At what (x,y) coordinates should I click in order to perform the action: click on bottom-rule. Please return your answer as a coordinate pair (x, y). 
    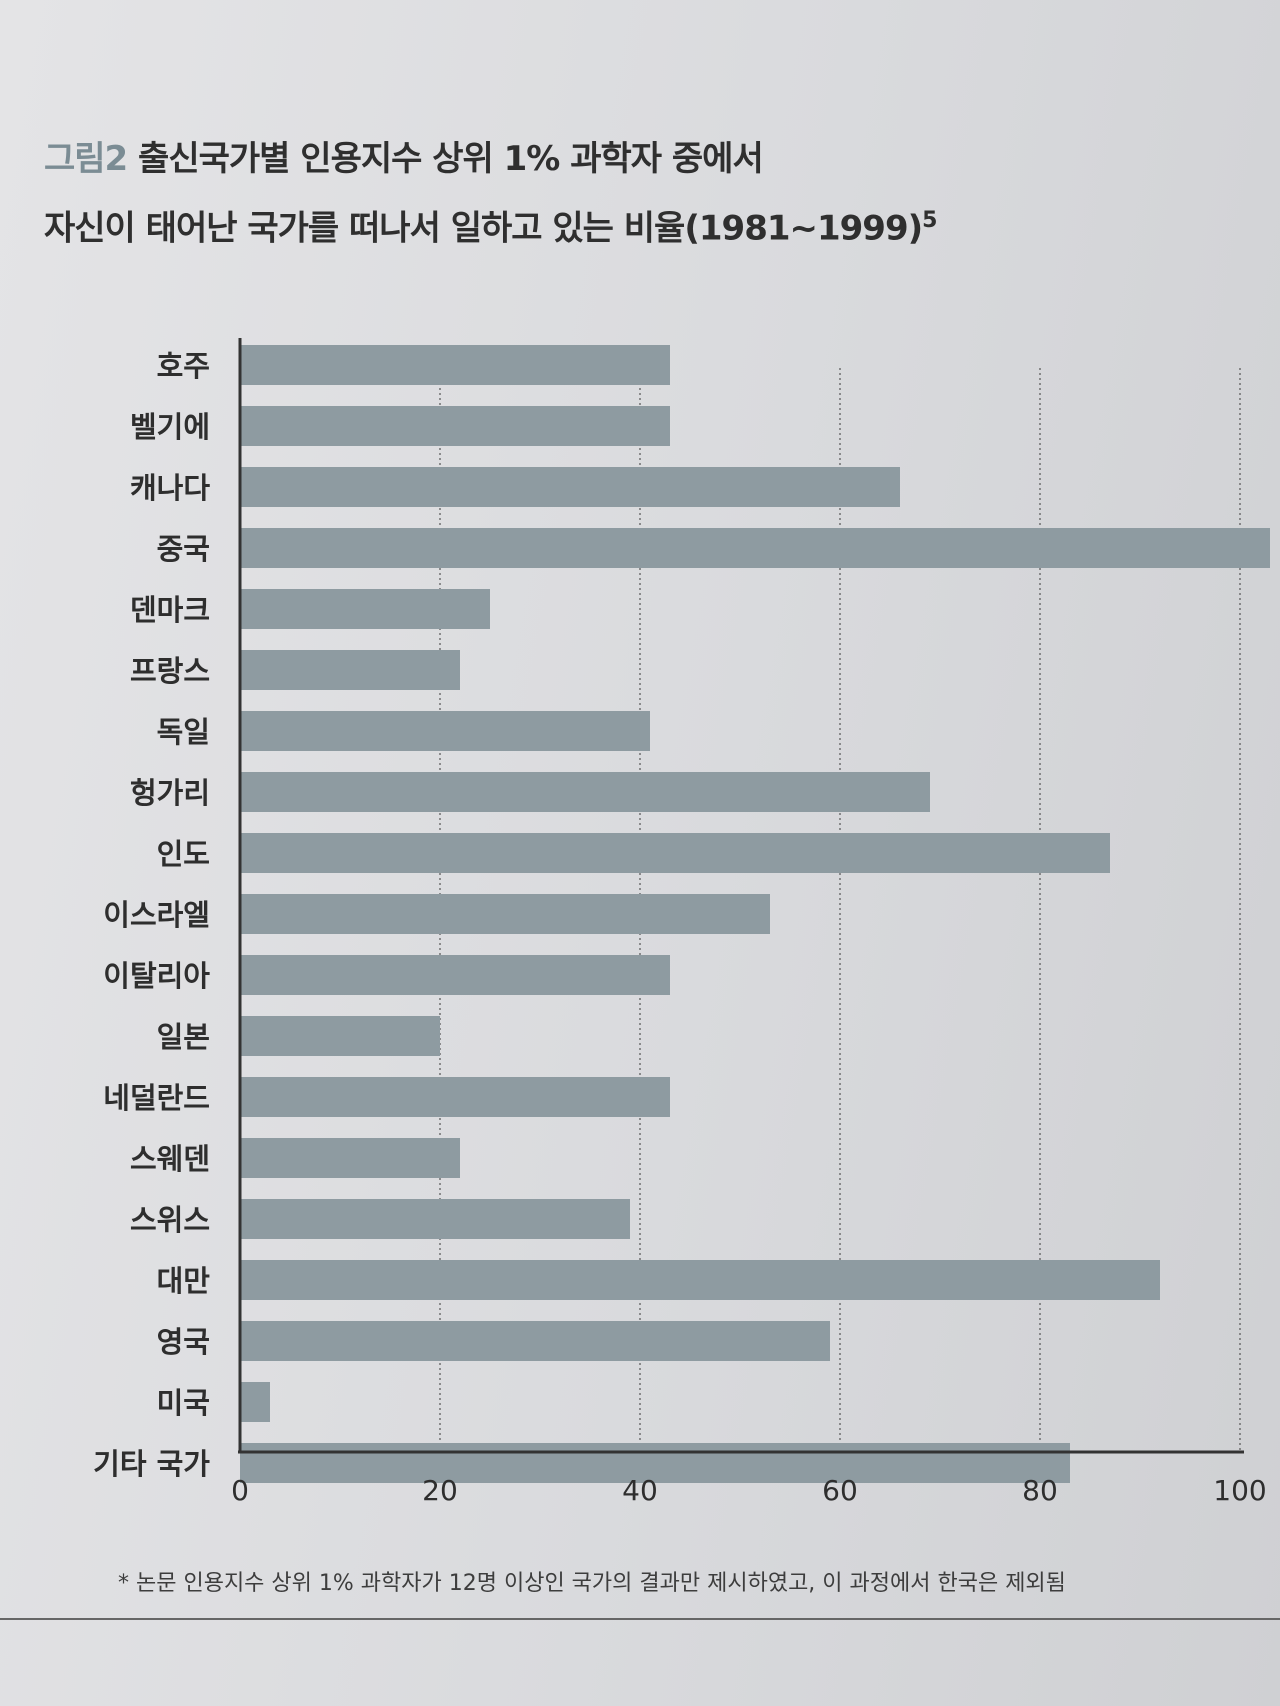
    Looking at the image, I should click on (640, 1619).